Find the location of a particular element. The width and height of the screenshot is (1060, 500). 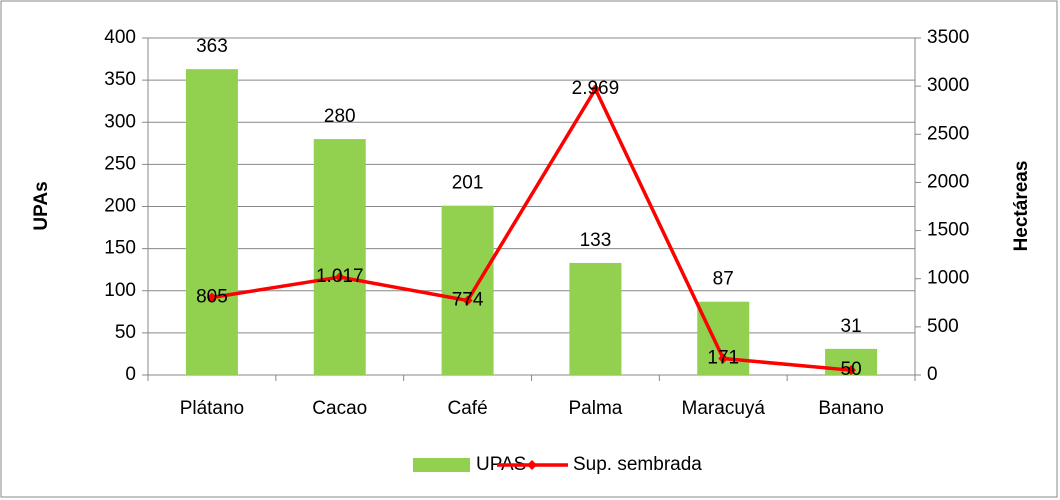

line-label: 171 is located at coordinates (723, 358).